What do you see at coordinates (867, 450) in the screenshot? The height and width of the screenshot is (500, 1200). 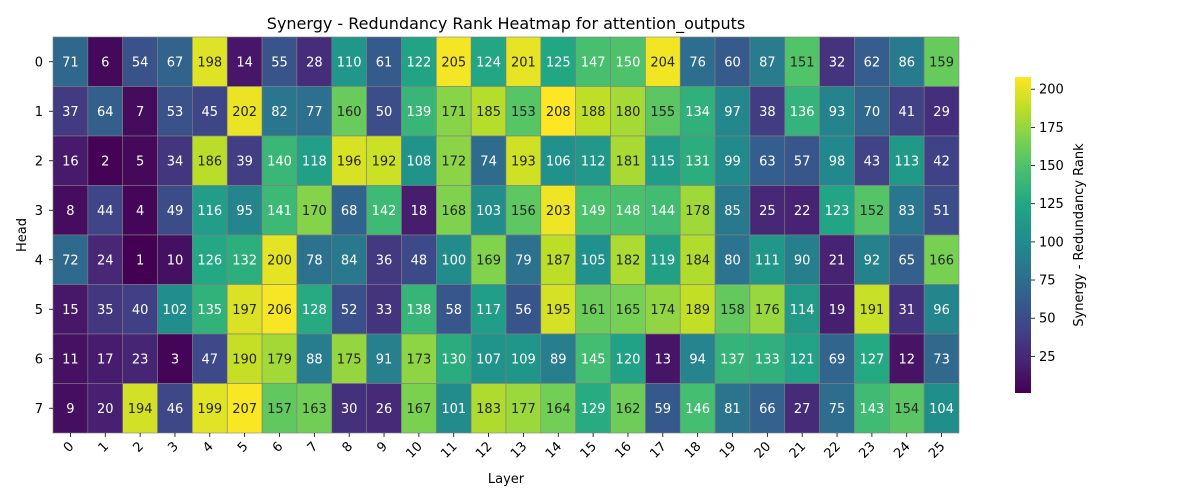 I see `x-tick-label: 23` at bounding box center [867, 450].